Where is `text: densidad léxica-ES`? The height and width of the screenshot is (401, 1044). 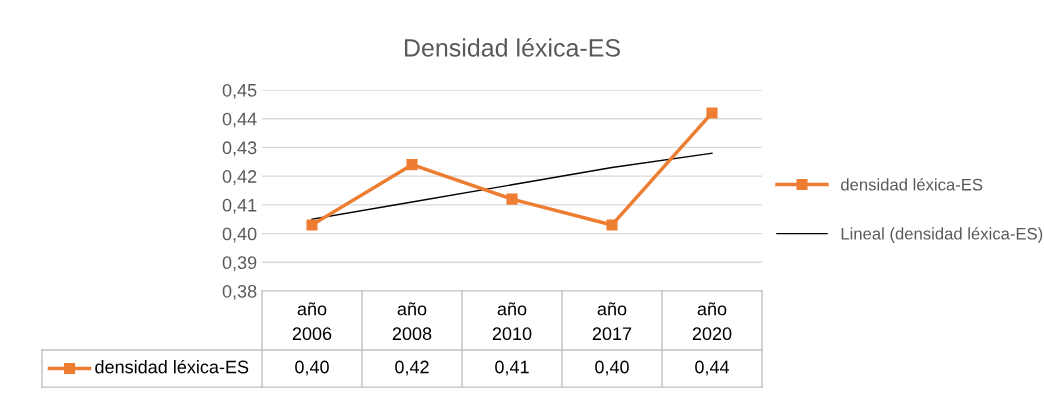 text: densidad léxica-ES is located at coordinates (172, 366).